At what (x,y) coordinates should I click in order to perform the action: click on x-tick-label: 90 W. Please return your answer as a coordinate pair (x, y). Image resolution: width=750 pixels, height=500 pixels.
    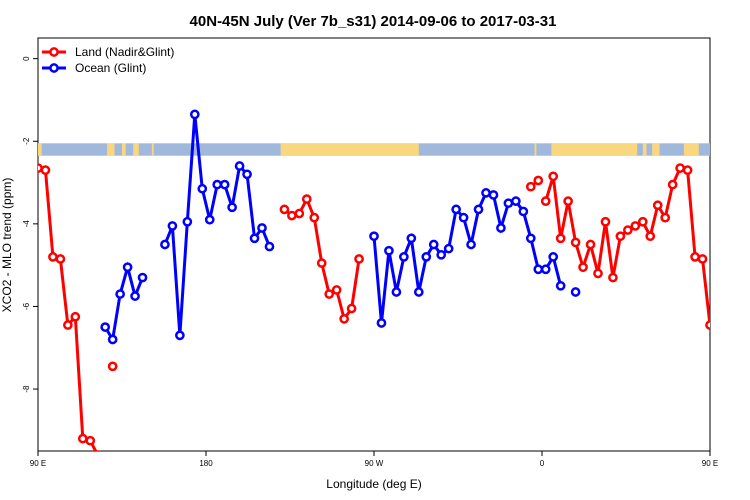
    Looking at the image, I should click on (374, 463).